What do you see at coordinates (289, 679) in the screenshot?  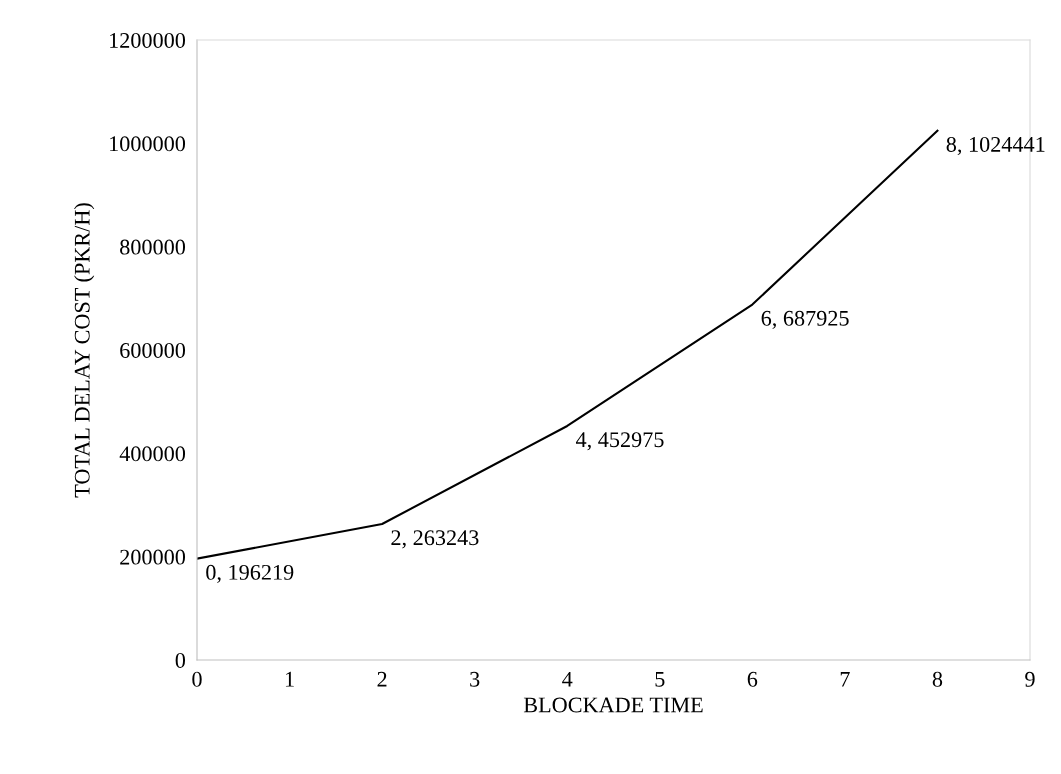 I see `x-tick-label: 1` at bounding box center [289, 679].